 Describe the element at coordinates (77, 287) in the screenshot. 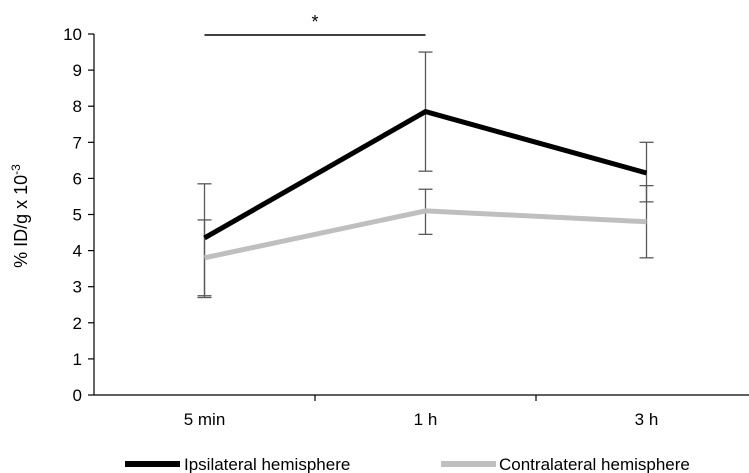

I see `y-tick-label: 3` at that location.